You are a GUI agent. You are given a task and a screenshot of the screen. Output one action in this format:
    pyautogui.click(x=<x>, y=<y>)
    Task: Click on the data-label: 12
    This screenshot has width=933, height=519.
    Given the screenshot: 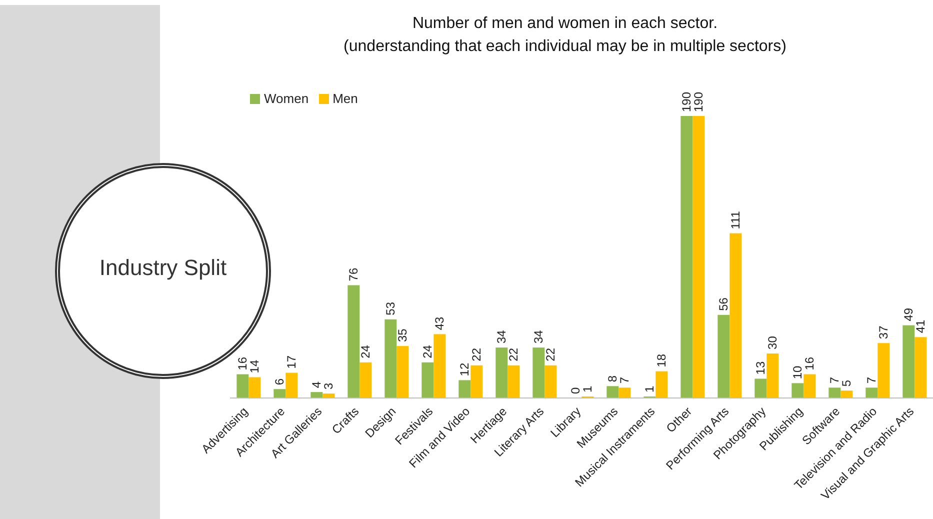 What is the action you would take?
    pyautogui.click(x=465, y=369)
    